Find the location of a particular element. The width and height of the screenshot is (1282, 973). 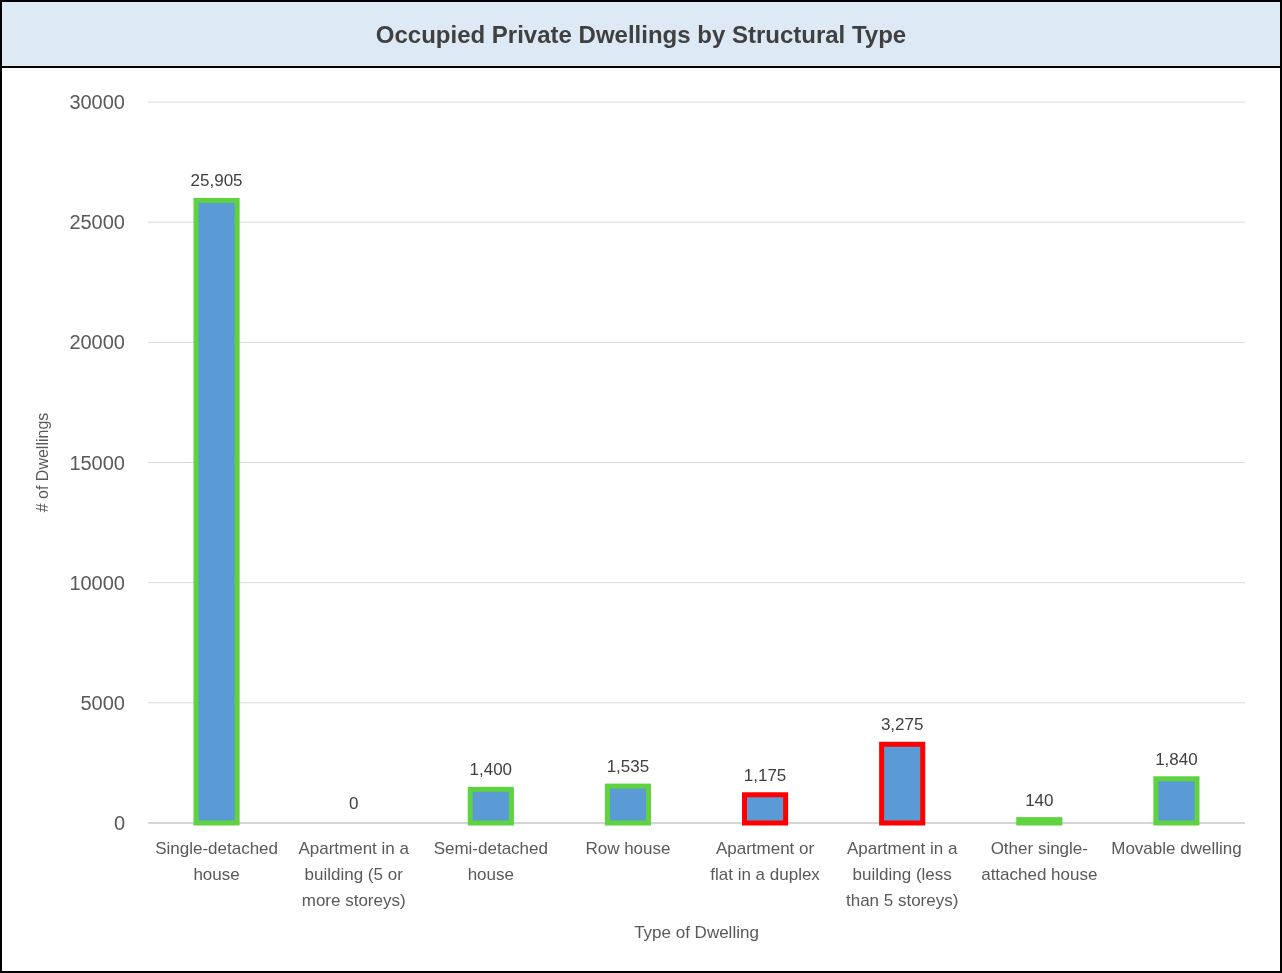

x-tick-label: Other single-attached house is located at coordinates (1039, 861).